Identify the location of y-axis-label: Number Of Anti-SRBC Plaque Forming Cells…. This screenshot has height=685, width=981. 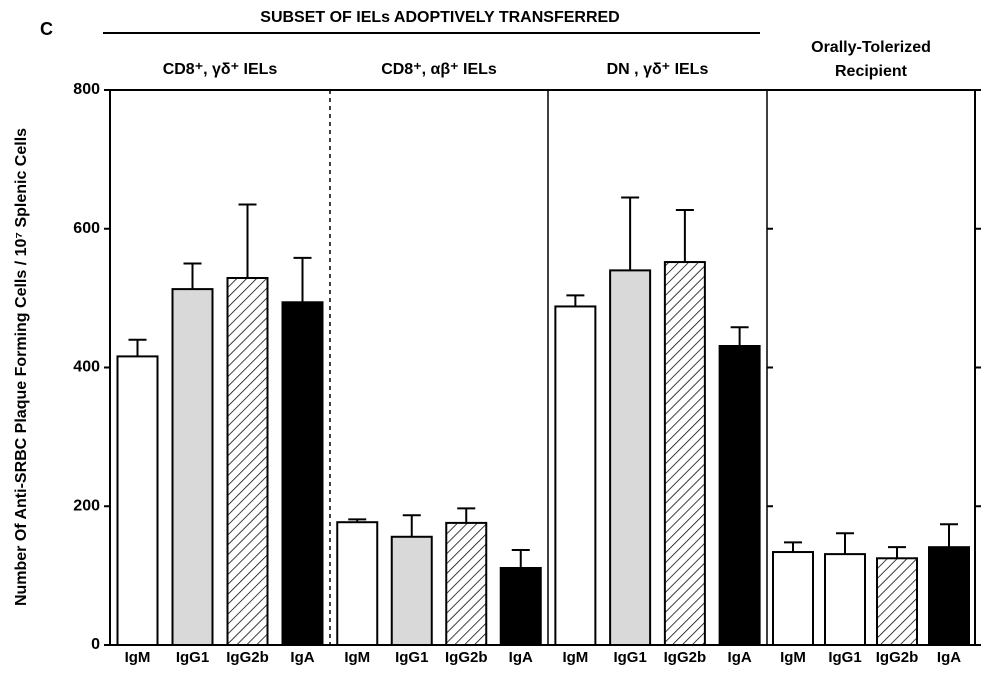
(21, 367).